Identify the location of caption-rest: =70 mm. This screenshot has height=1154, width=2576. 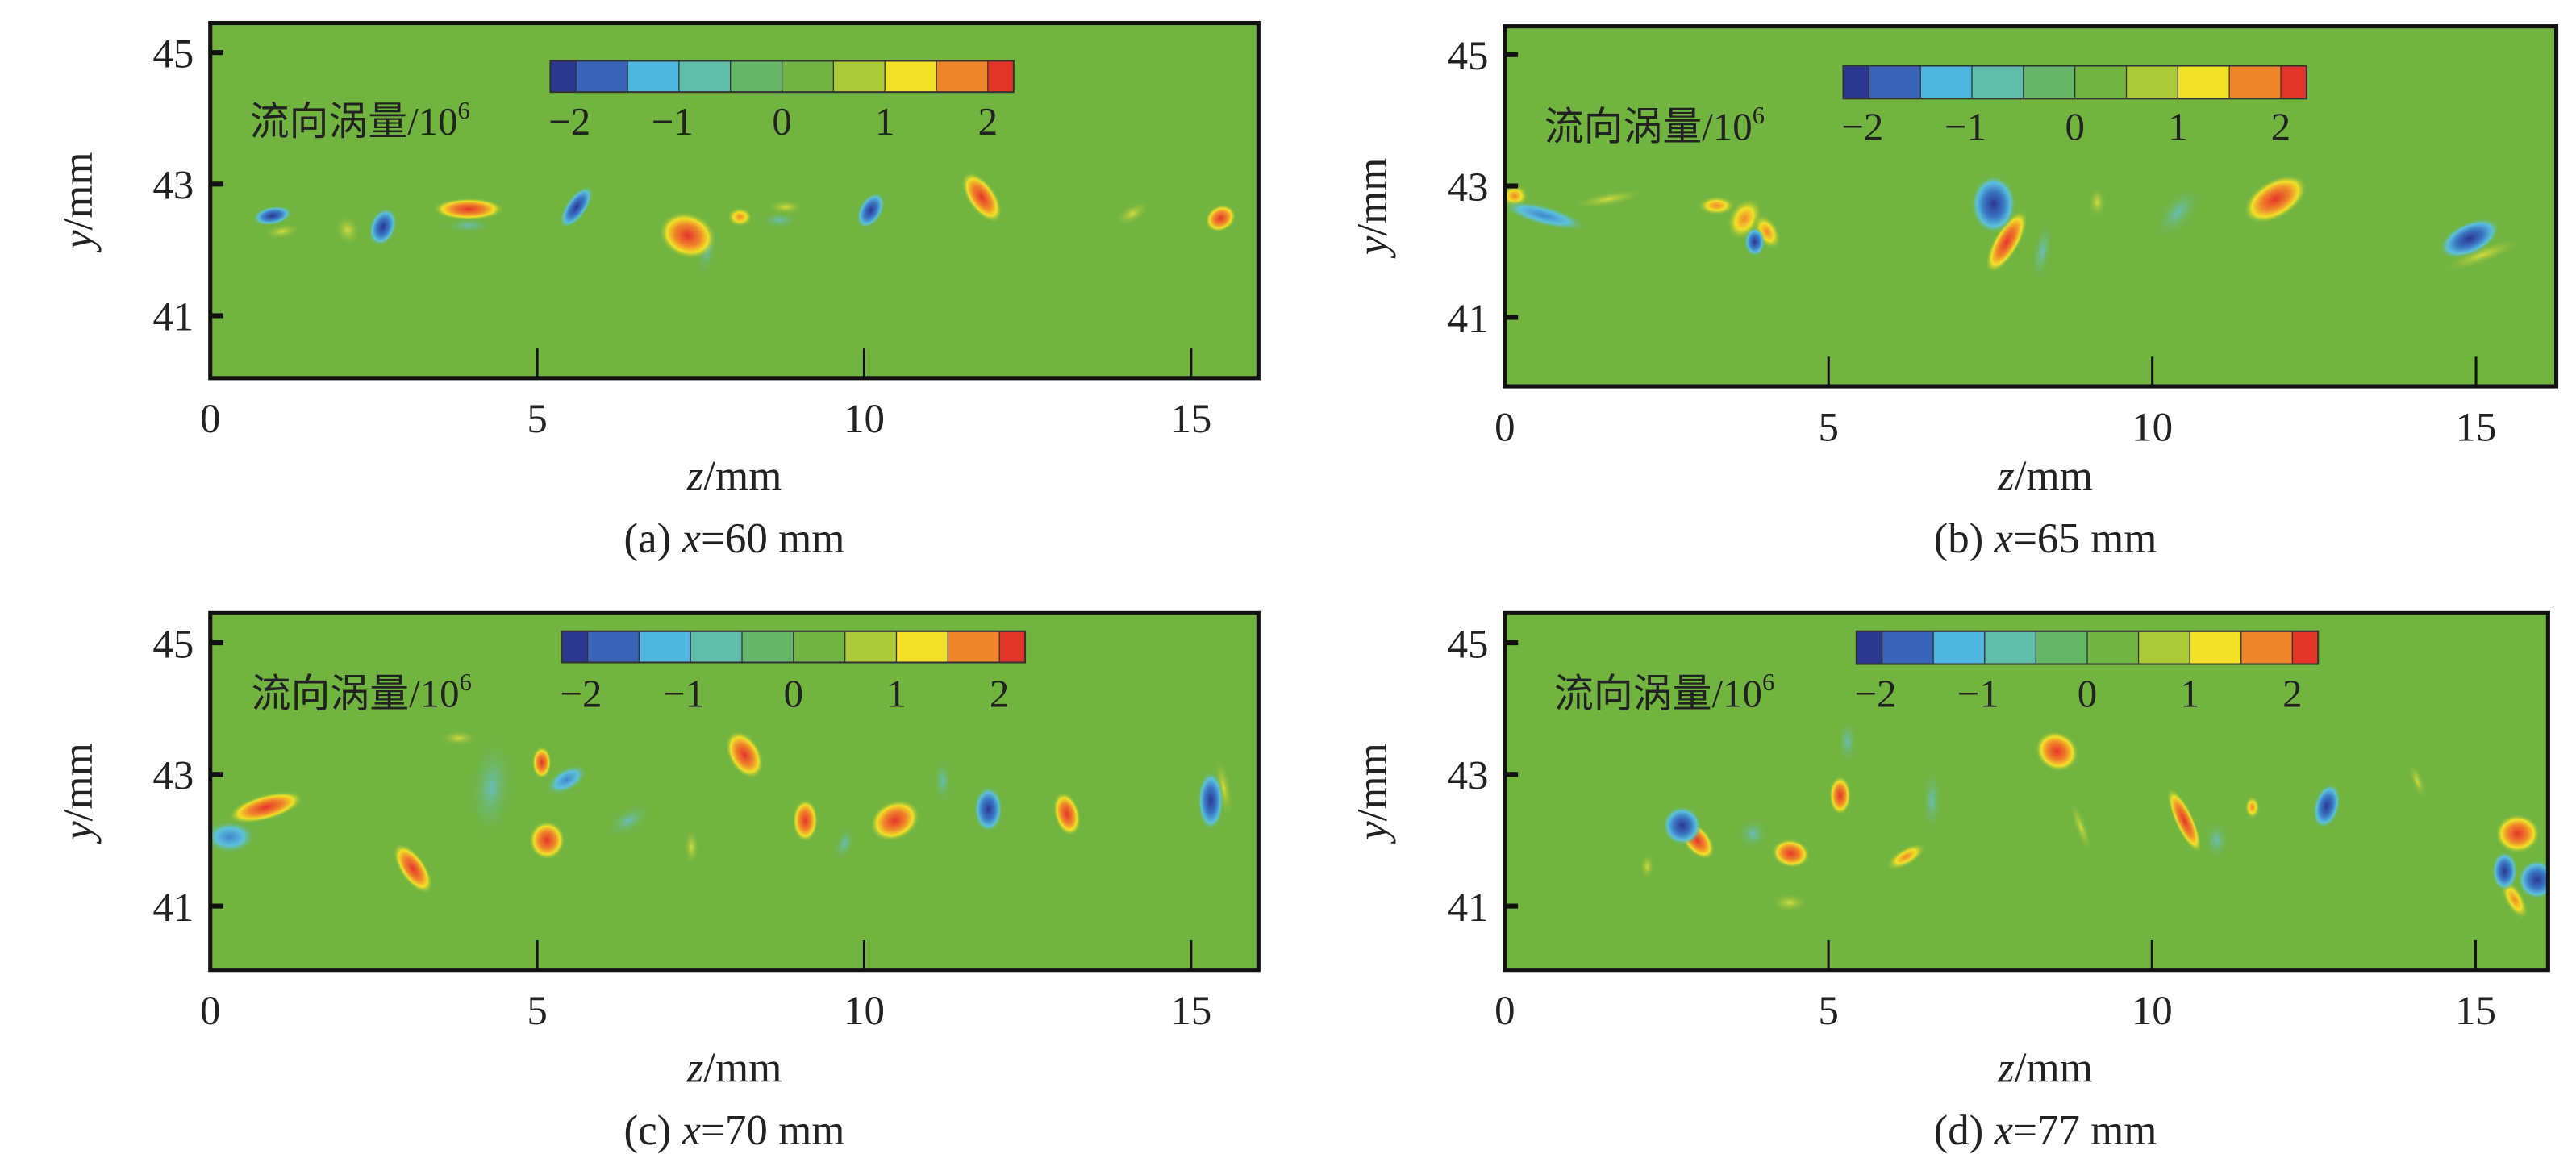
(772, 1130).